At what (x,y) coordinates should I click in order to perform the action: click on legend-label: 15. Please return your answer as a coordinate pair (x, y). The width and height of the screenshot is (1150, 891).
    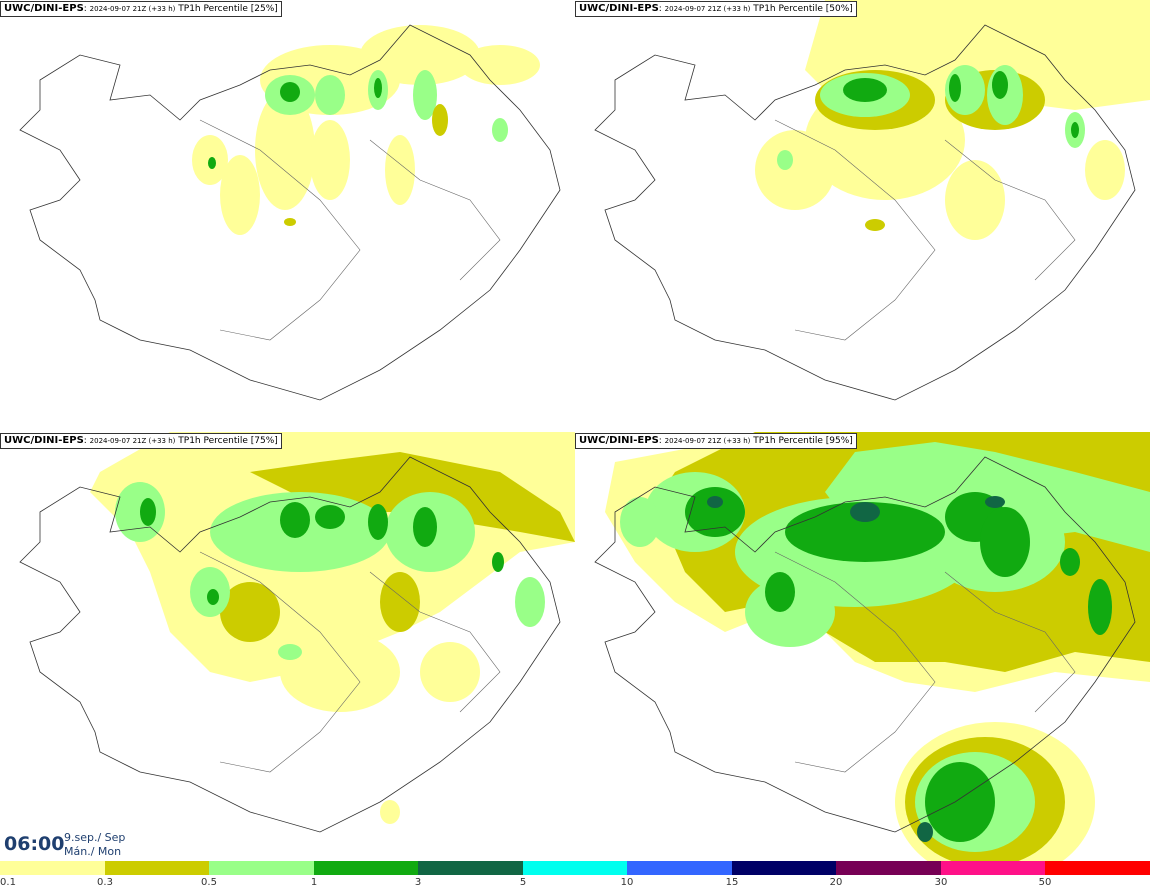
    Looking at the image, I should click on (732, 882).